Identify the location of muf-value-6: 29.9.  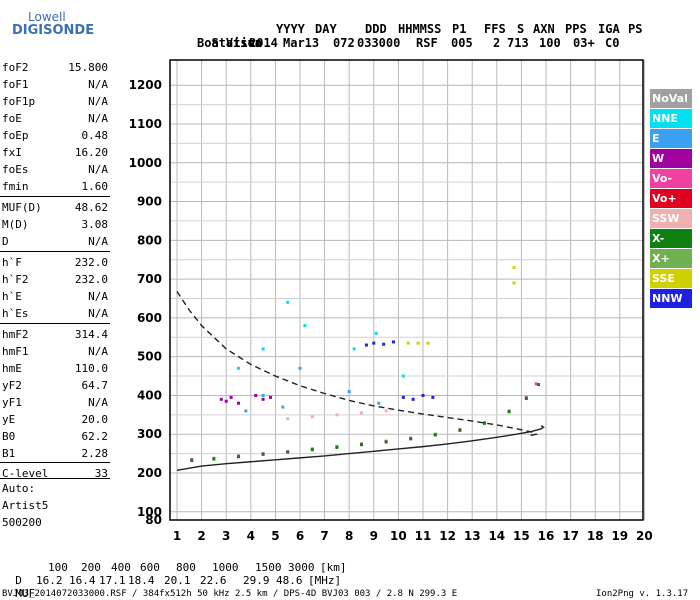
(256, 580).